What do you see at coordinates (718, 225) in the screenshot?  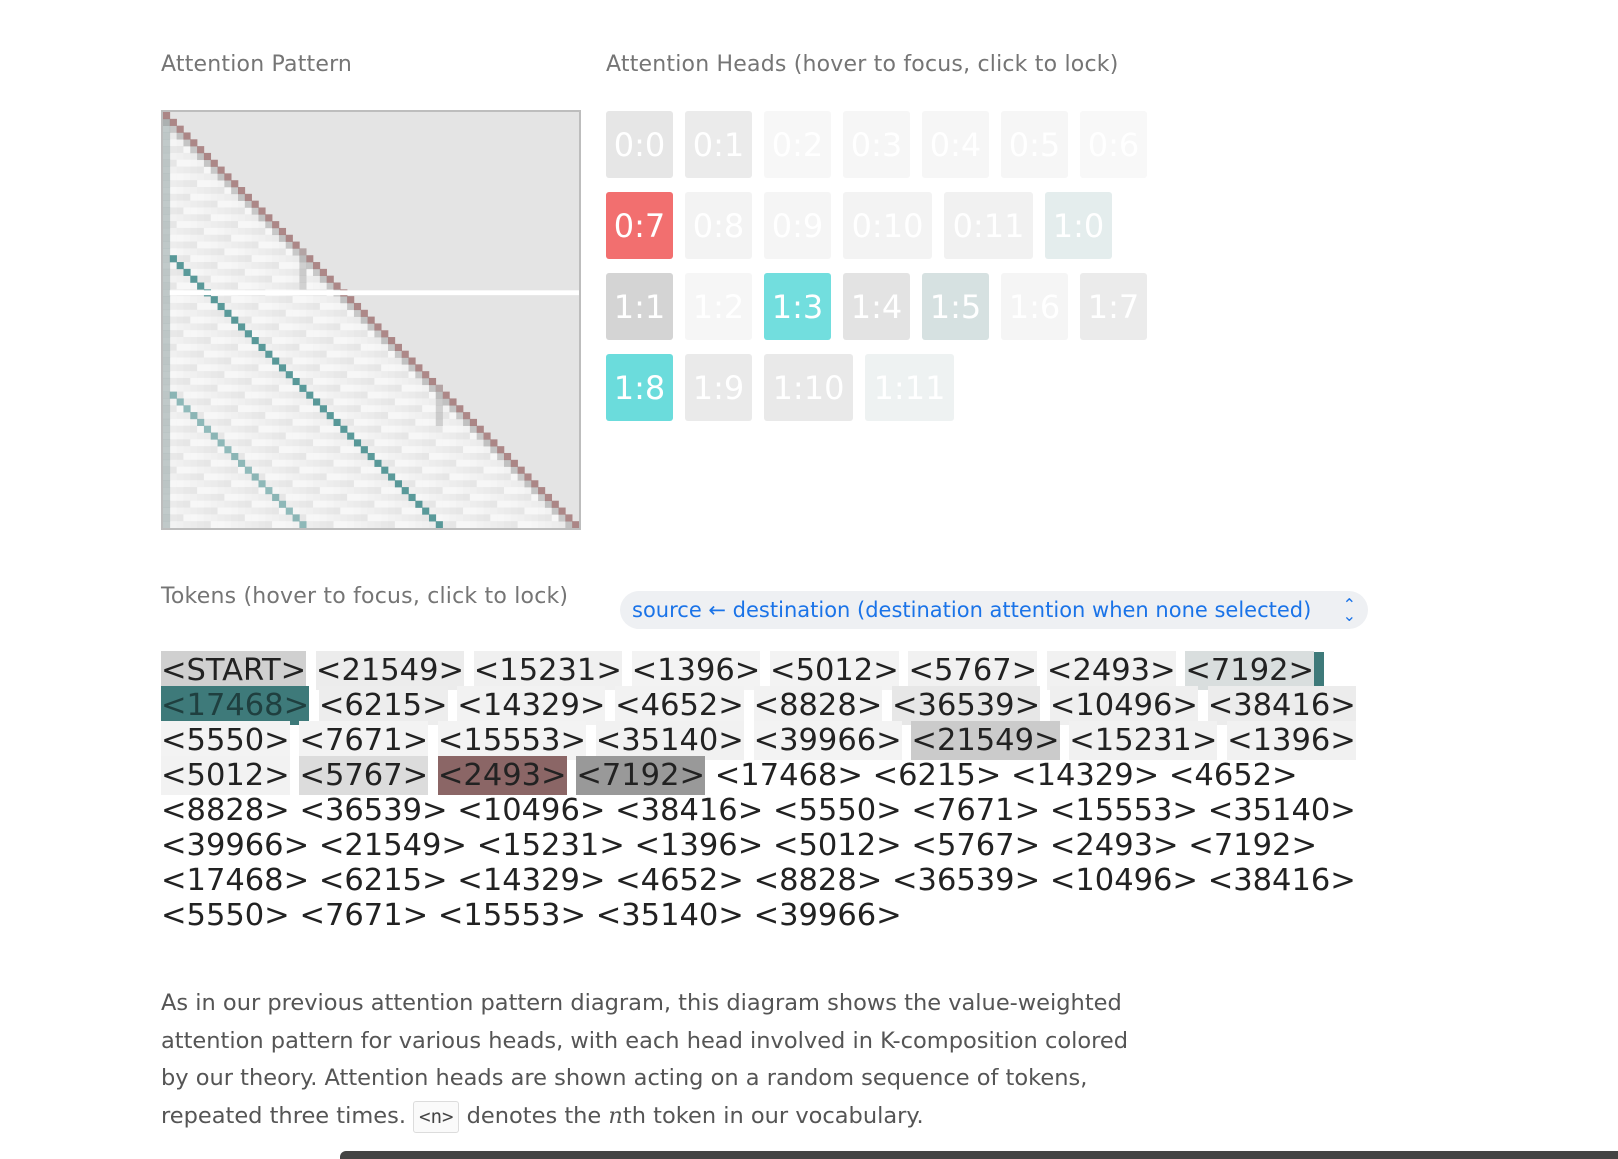 I see `head-chip-0-8: 0:8` at bounding box center [718, 225].